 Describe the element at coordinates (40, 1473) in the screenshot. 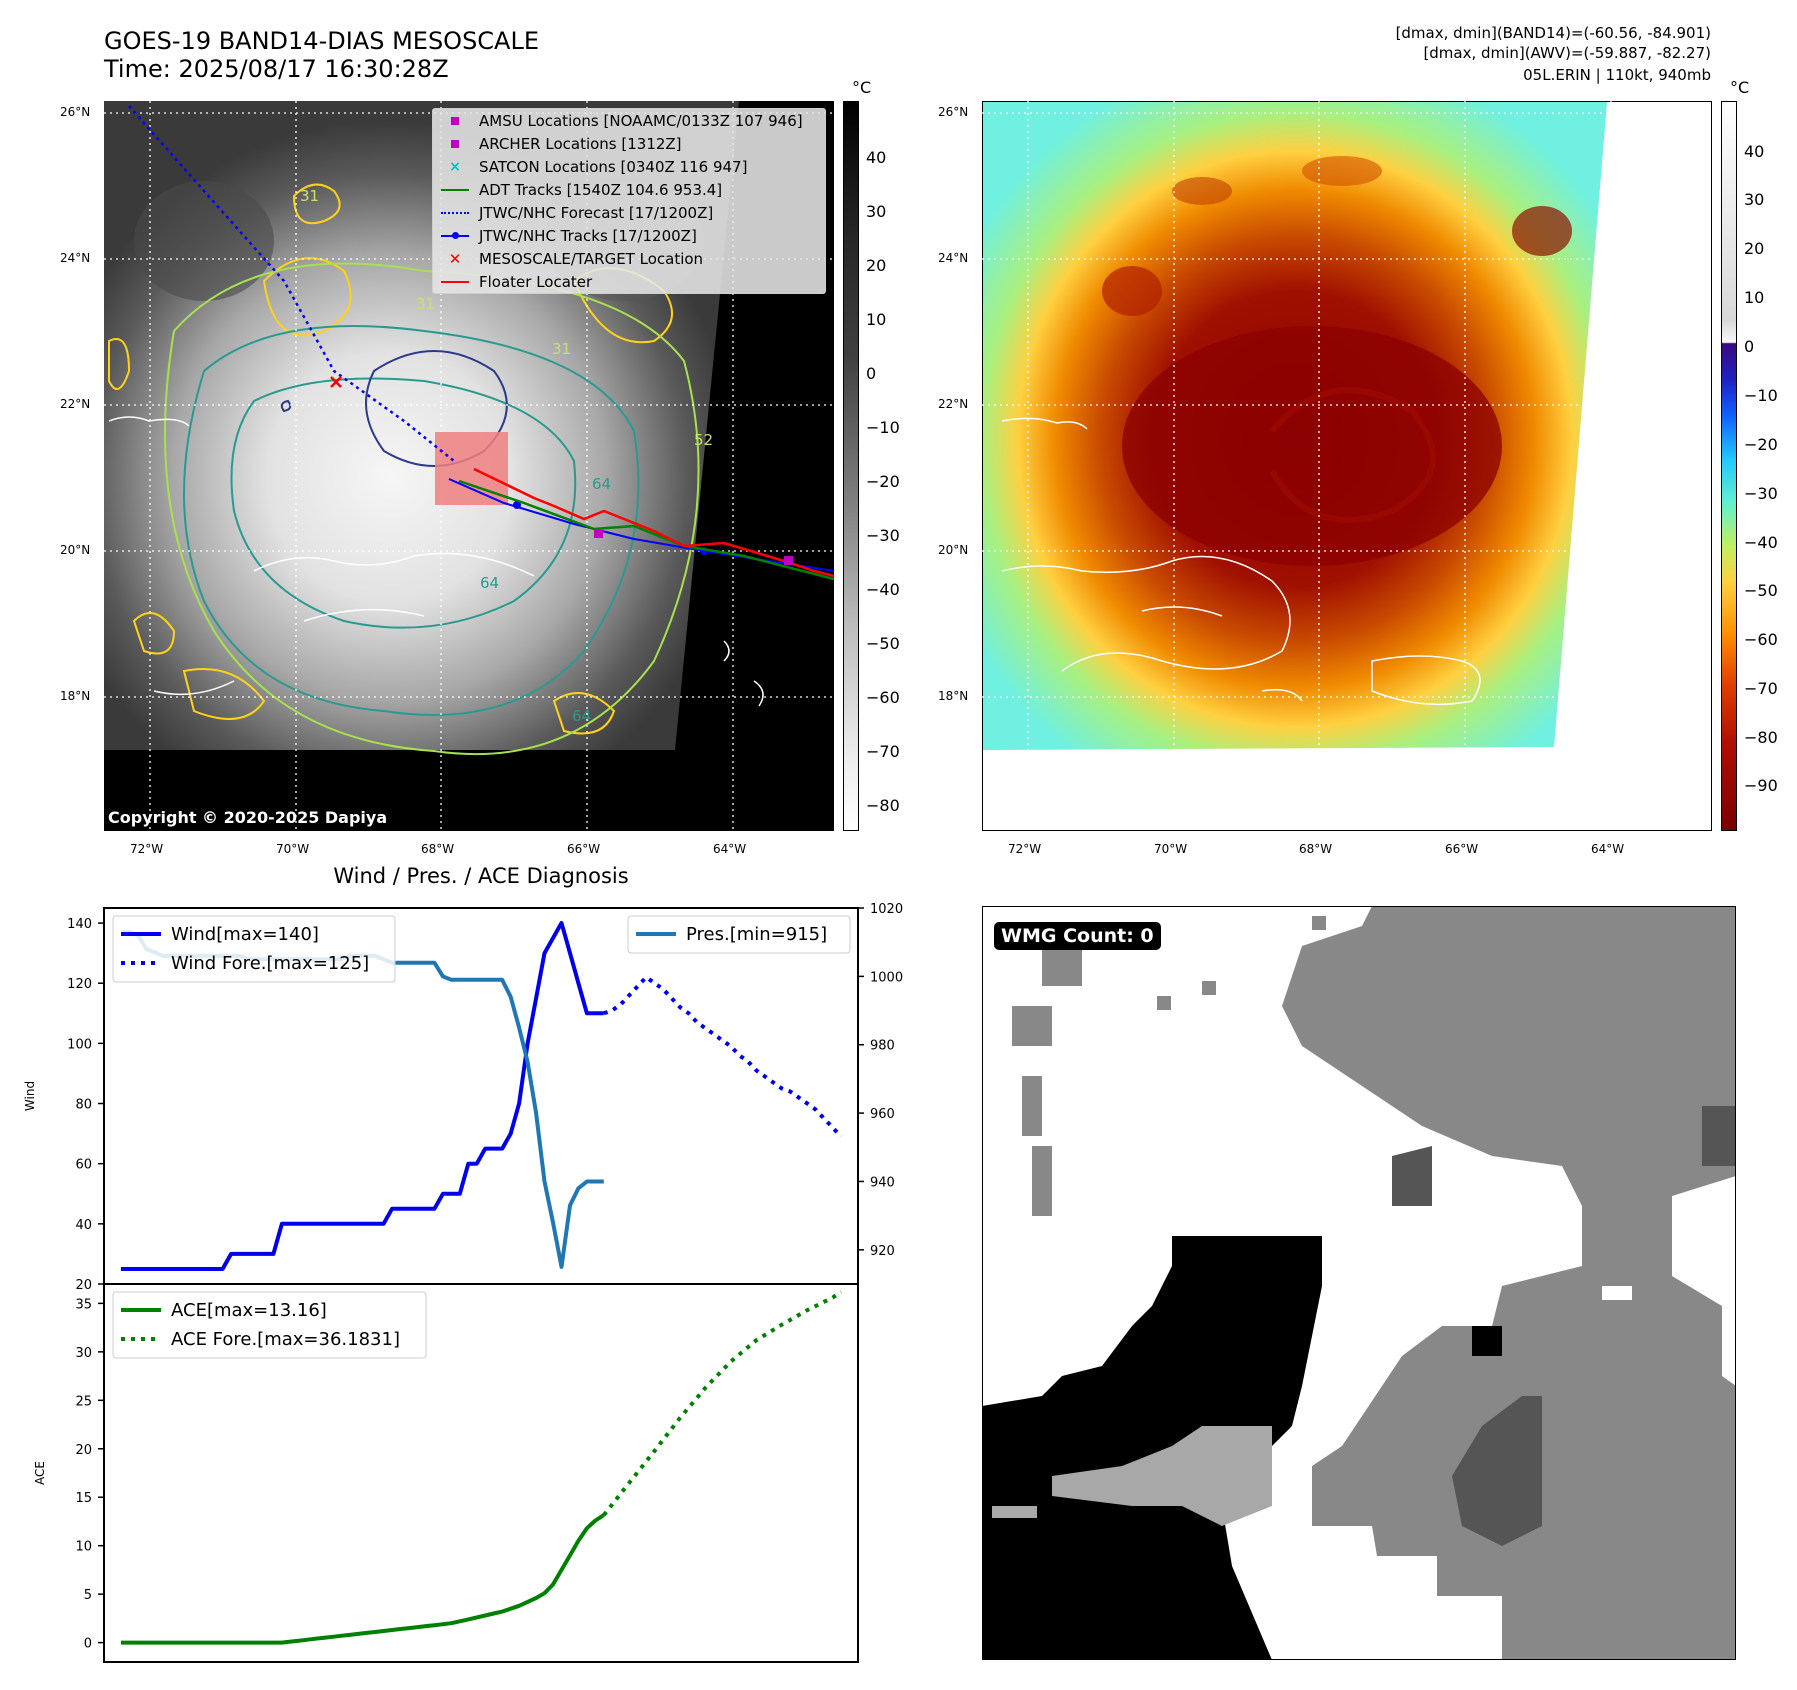

I see `ace-axis-label: ACE` at that location.